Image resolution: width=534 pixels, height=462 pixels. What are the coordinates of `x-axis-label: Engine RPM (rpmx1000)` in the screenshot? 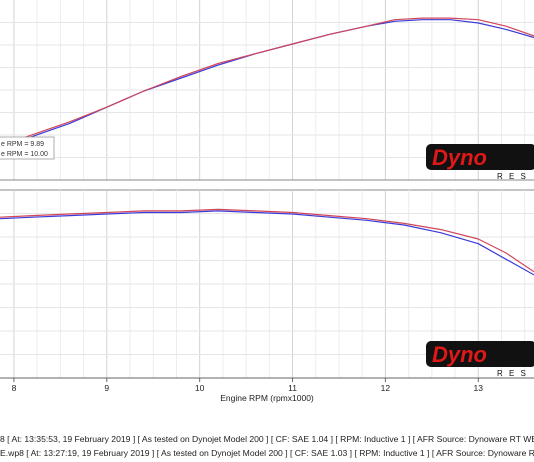 It's located at (267, 398).